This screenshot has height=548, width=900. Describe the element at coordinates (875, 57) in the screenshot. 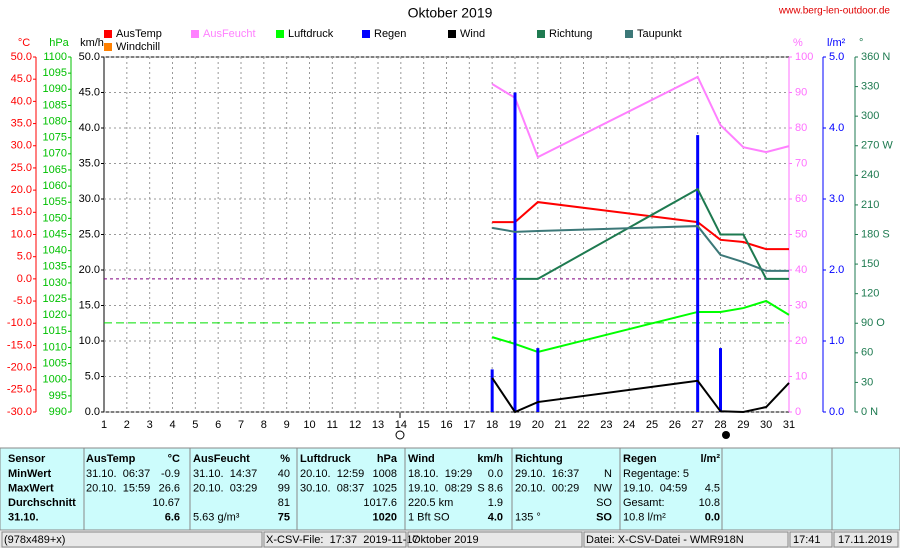

I see `y-tick-label: 360 N` at that location.